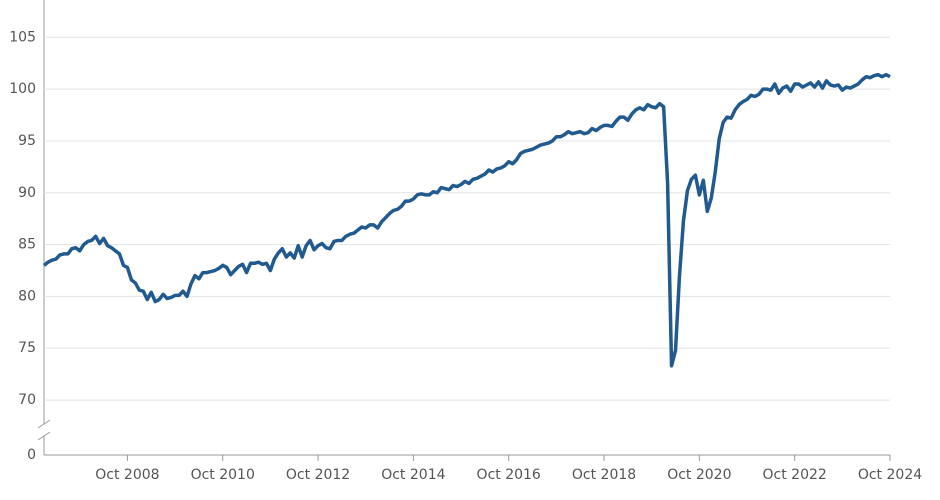  I want to click on y-tick-label: 95, so click(27, 141).